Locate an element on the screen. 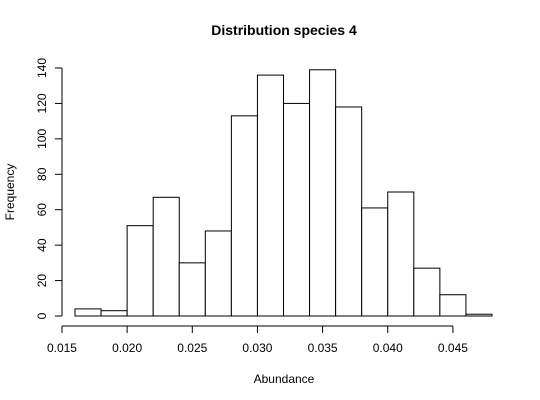 The image size is (540, 400). x-tick-label: 0.020 is located at coordinates (127, 348).